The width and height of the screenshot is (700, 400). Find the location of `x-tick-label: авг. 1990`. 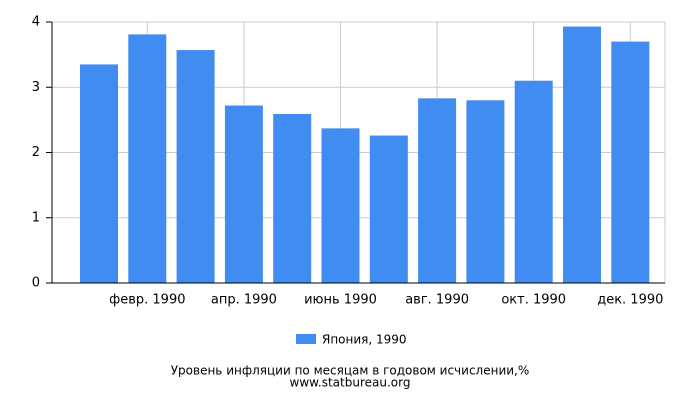

x-tick-label: авг. 1990 is located at coordinates (437, 300).